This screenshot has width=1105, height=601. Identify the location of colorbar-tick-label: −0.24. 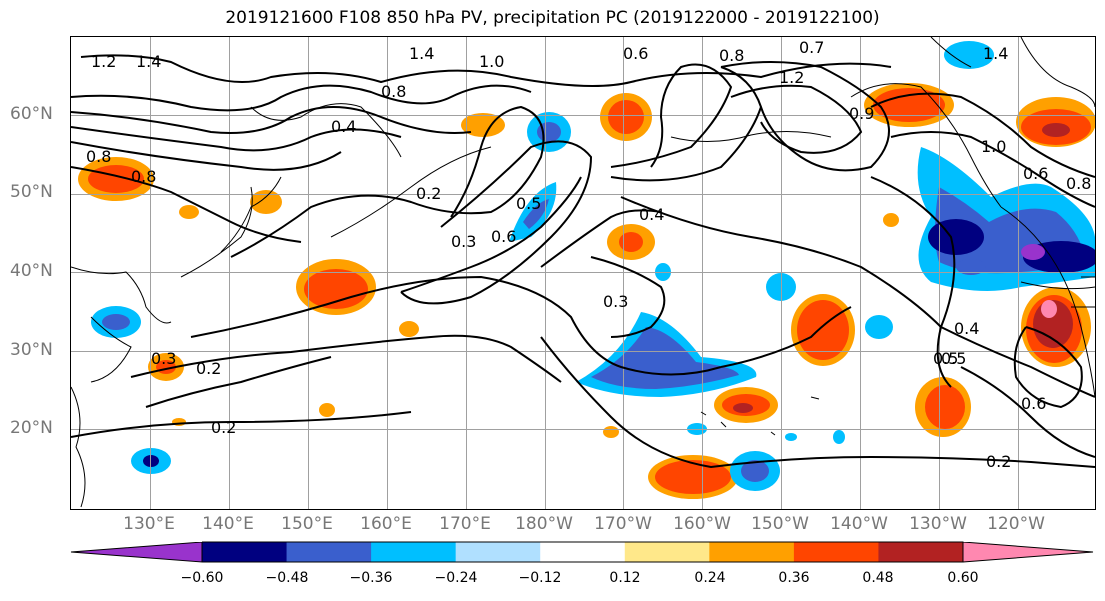
(456, 578).